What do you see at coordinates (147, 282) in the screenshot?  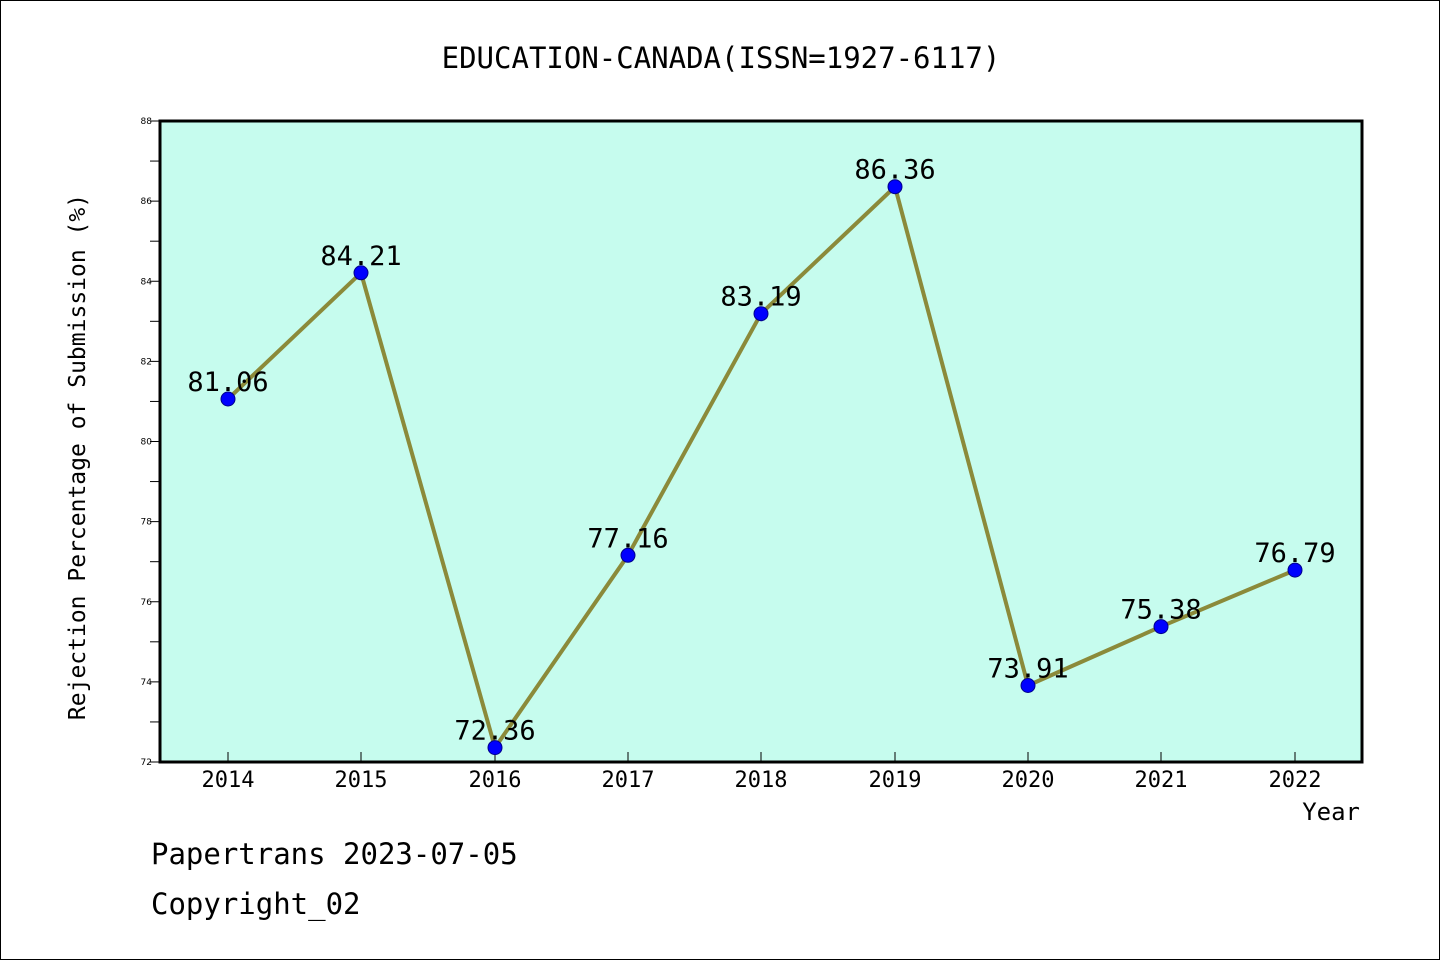 I see `y-tick-label: 84` at bounding box center [147, 282].